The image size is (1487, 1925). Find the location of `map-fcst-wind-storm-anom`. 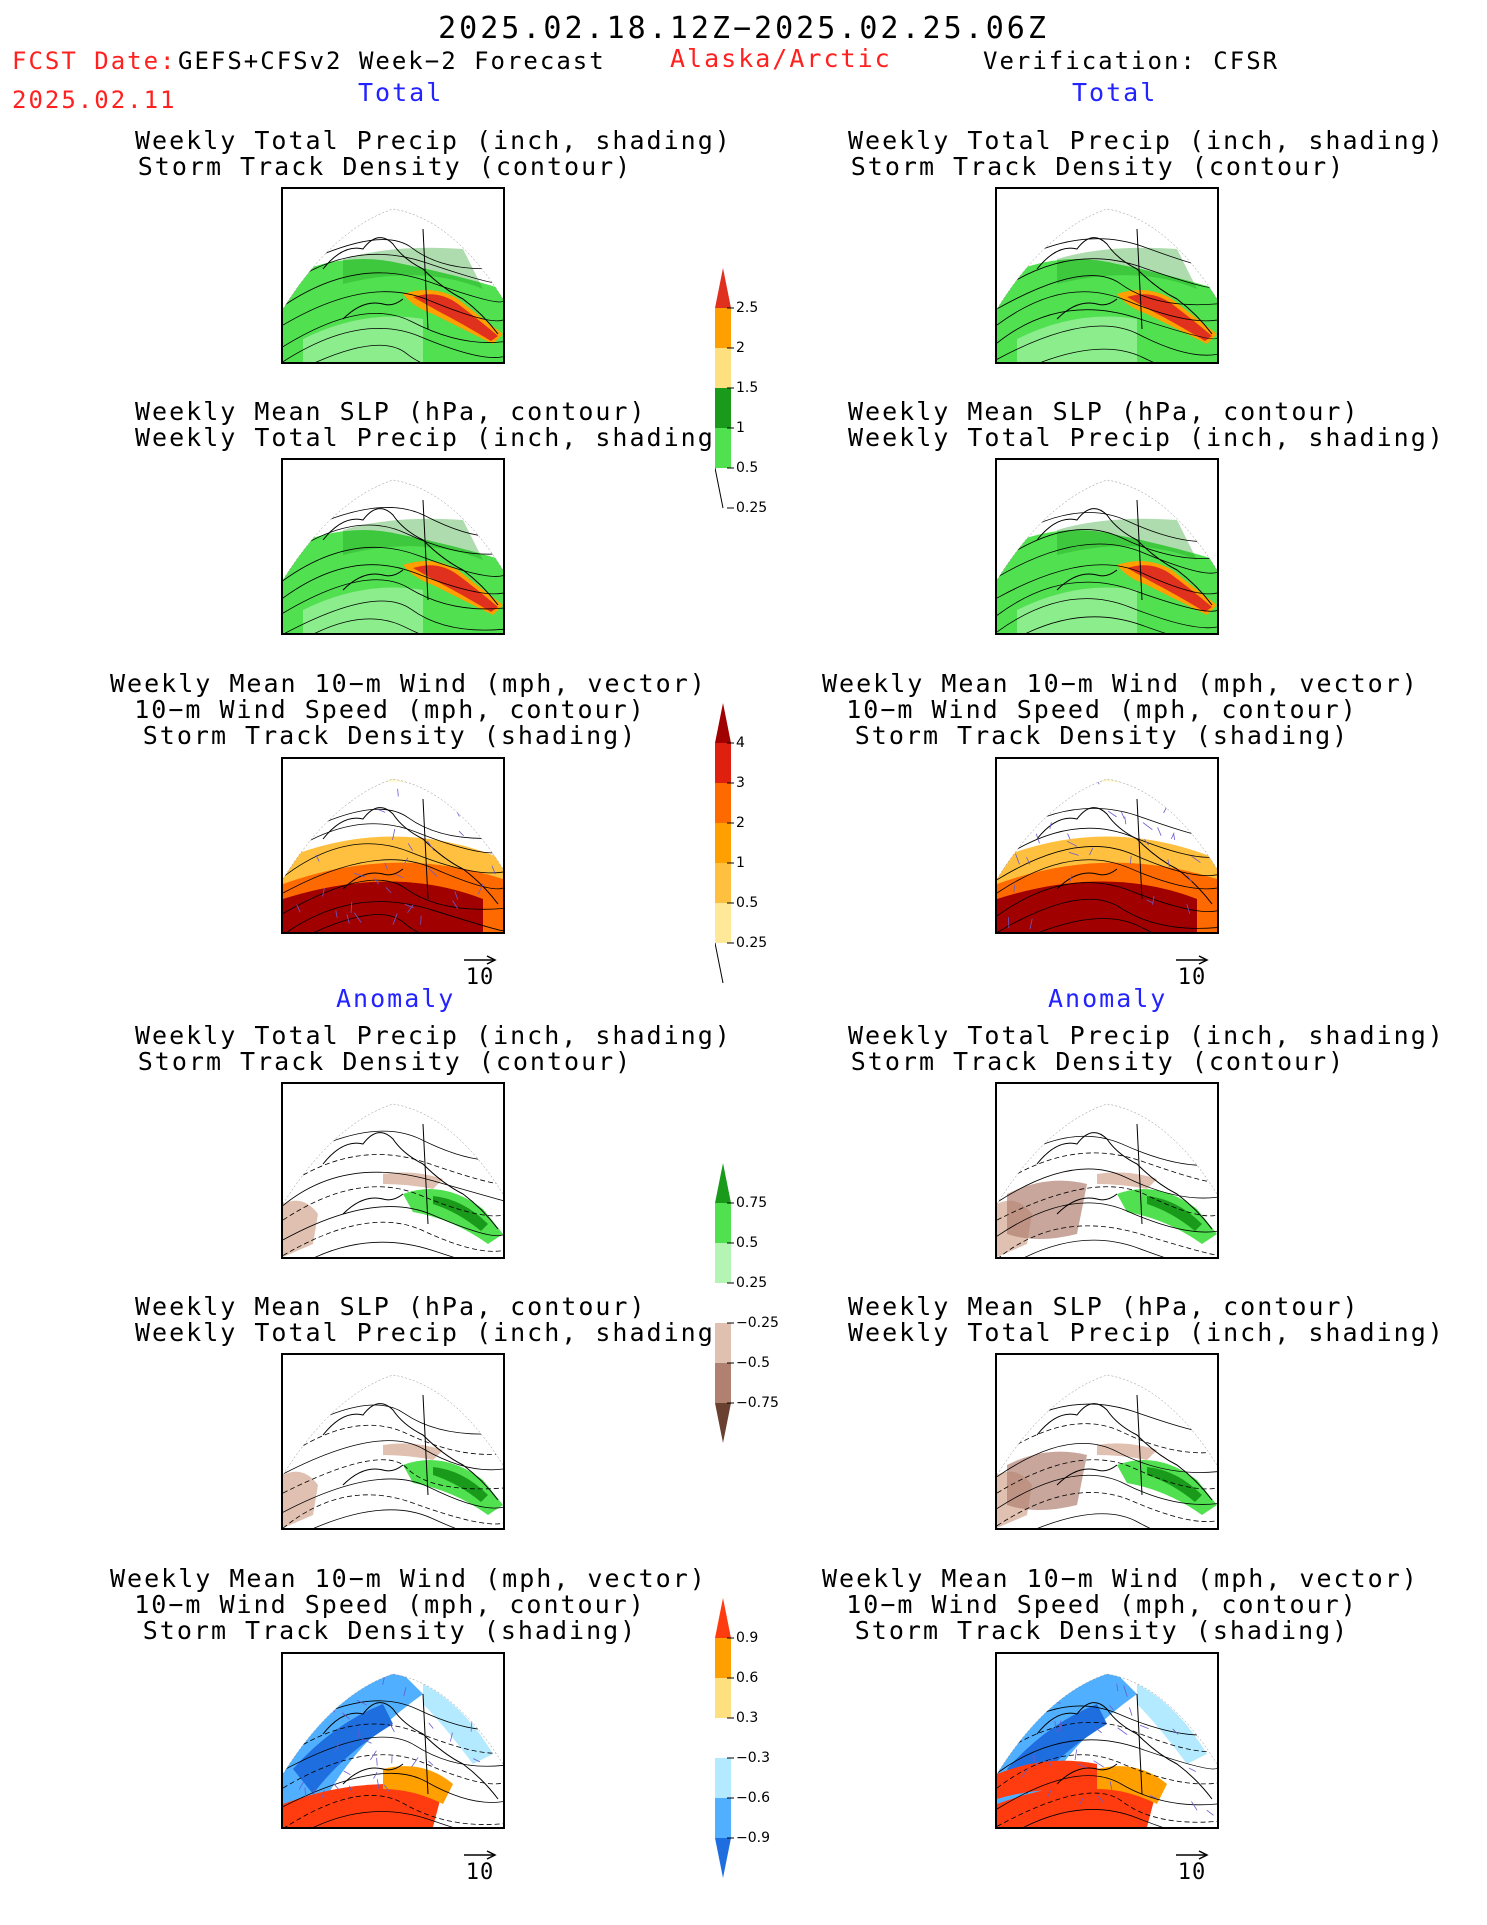

map-fcst-wind-storm-anom is located at coordinates (393, 1740).